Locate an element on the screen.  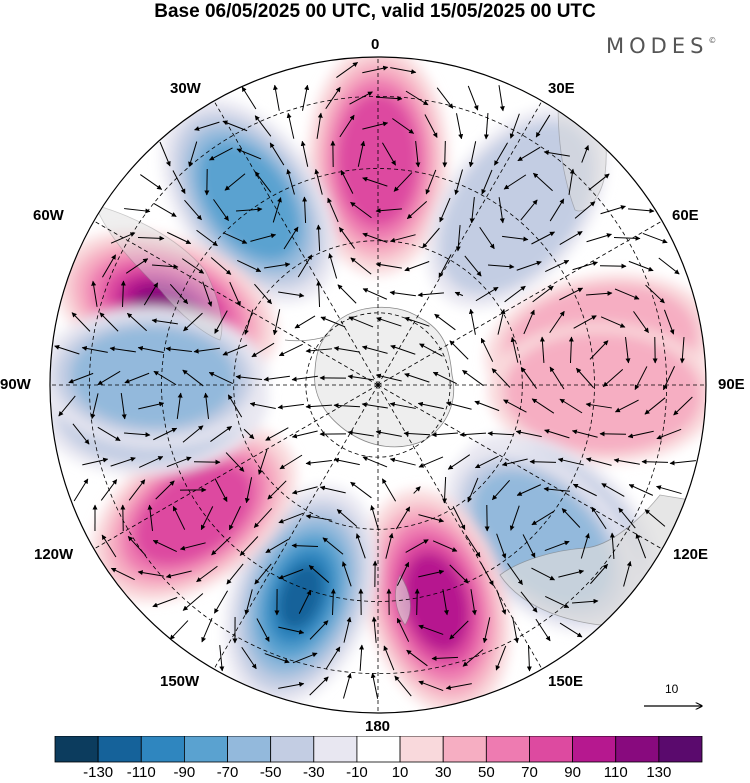
south-america-landmass is located at coordinates (158, 272).